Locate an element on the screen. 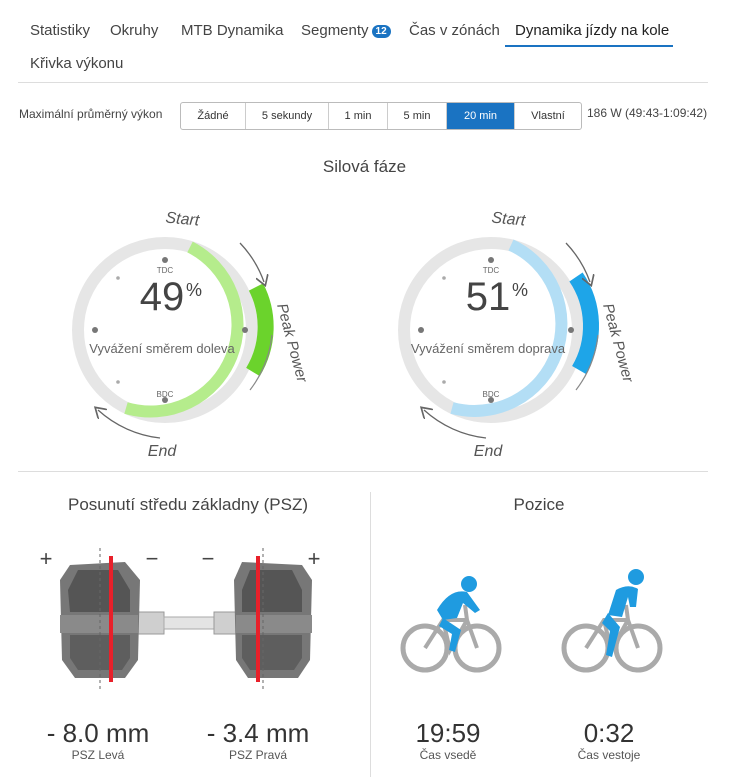 The image size is (729, 777). balance-right-caption: Vyvážení směrem doprava is located at coordinates (488, 348).